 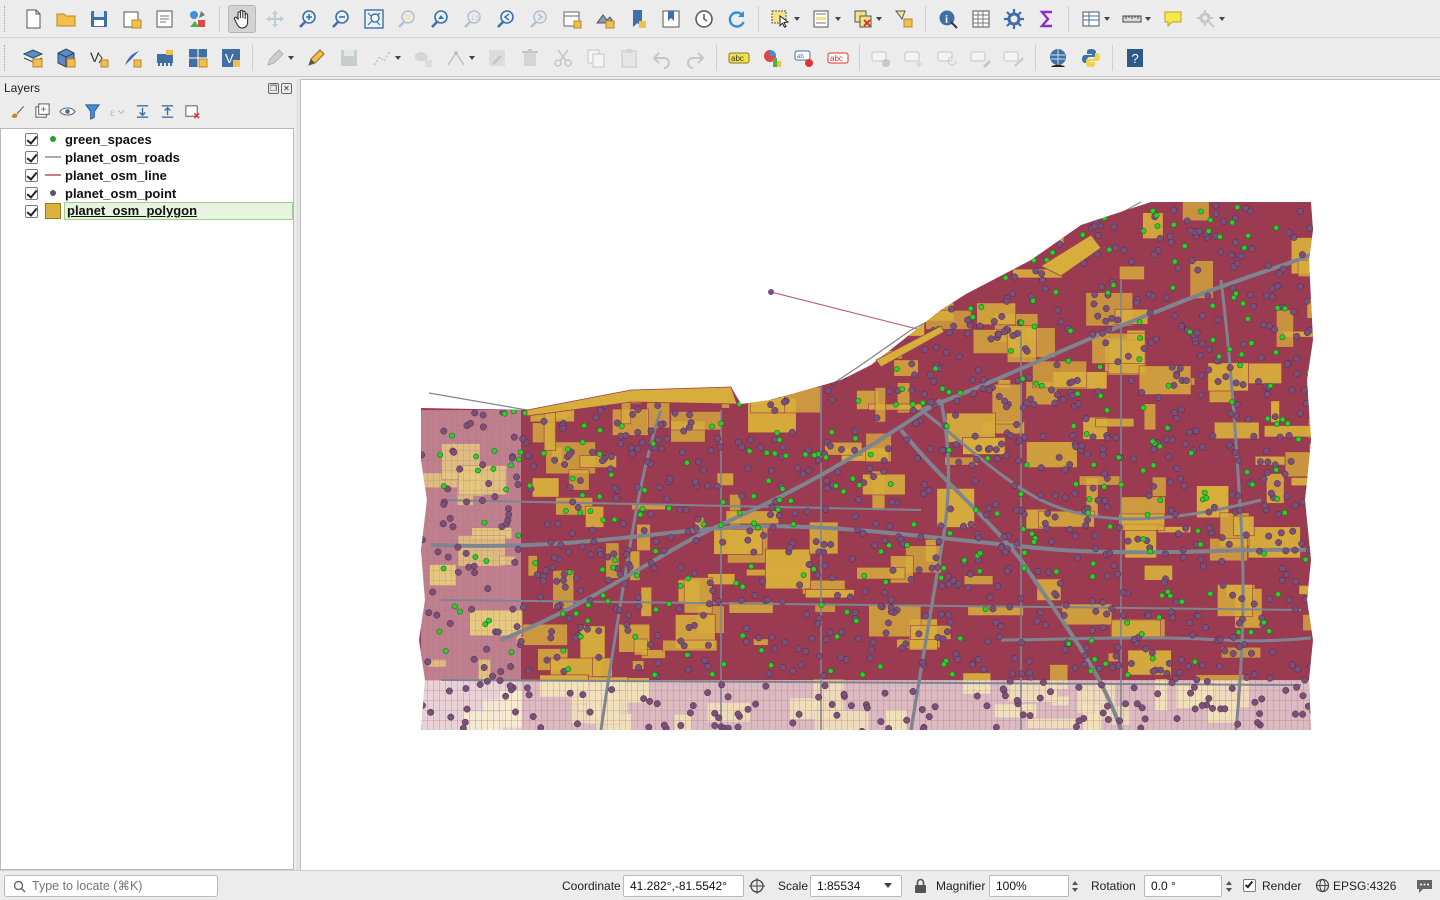 What do you see at coordinates (737, 19) in the screenshot?
I see `refresh-button` at bounding box center [737, 19].